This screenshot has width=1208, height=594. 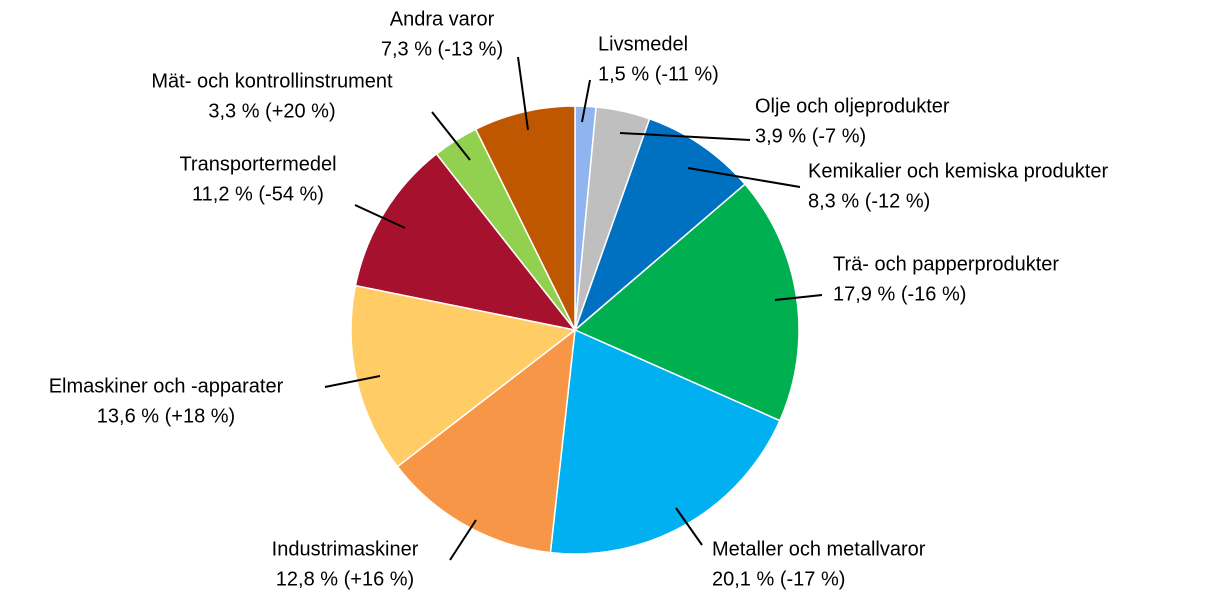 What do you see at coordinates (899, 294) in the screenshot?
I see `value-label: 17,9 % (-16 %)` at bounding box center [899, 294].